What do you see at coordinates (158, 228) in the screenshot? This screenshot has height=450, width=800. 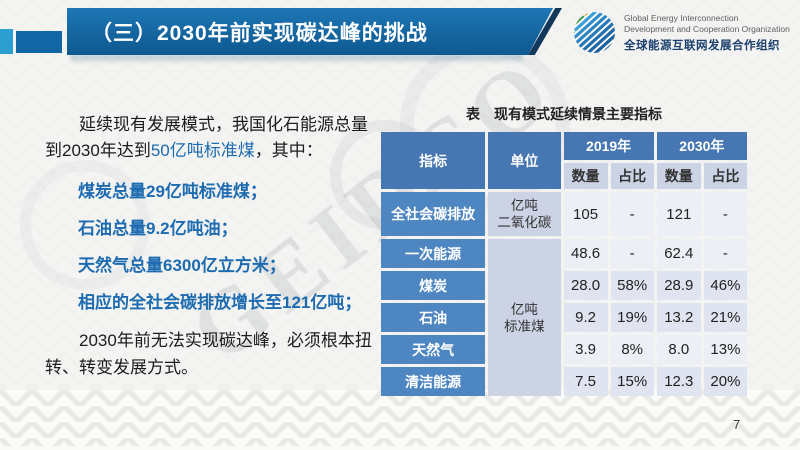 I see `bullet-oil: 石油总量9.2亿吨油；` at bounding box center [158, 228].